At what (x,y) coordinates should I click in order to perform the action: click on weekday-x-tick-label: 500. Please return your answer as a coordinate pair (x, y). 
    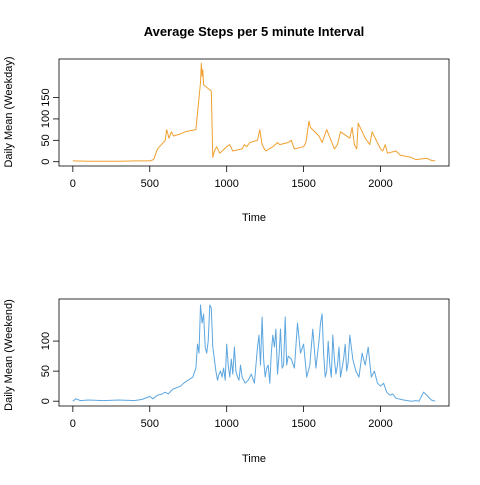
    Looking at the image, I should click on (150, 184).